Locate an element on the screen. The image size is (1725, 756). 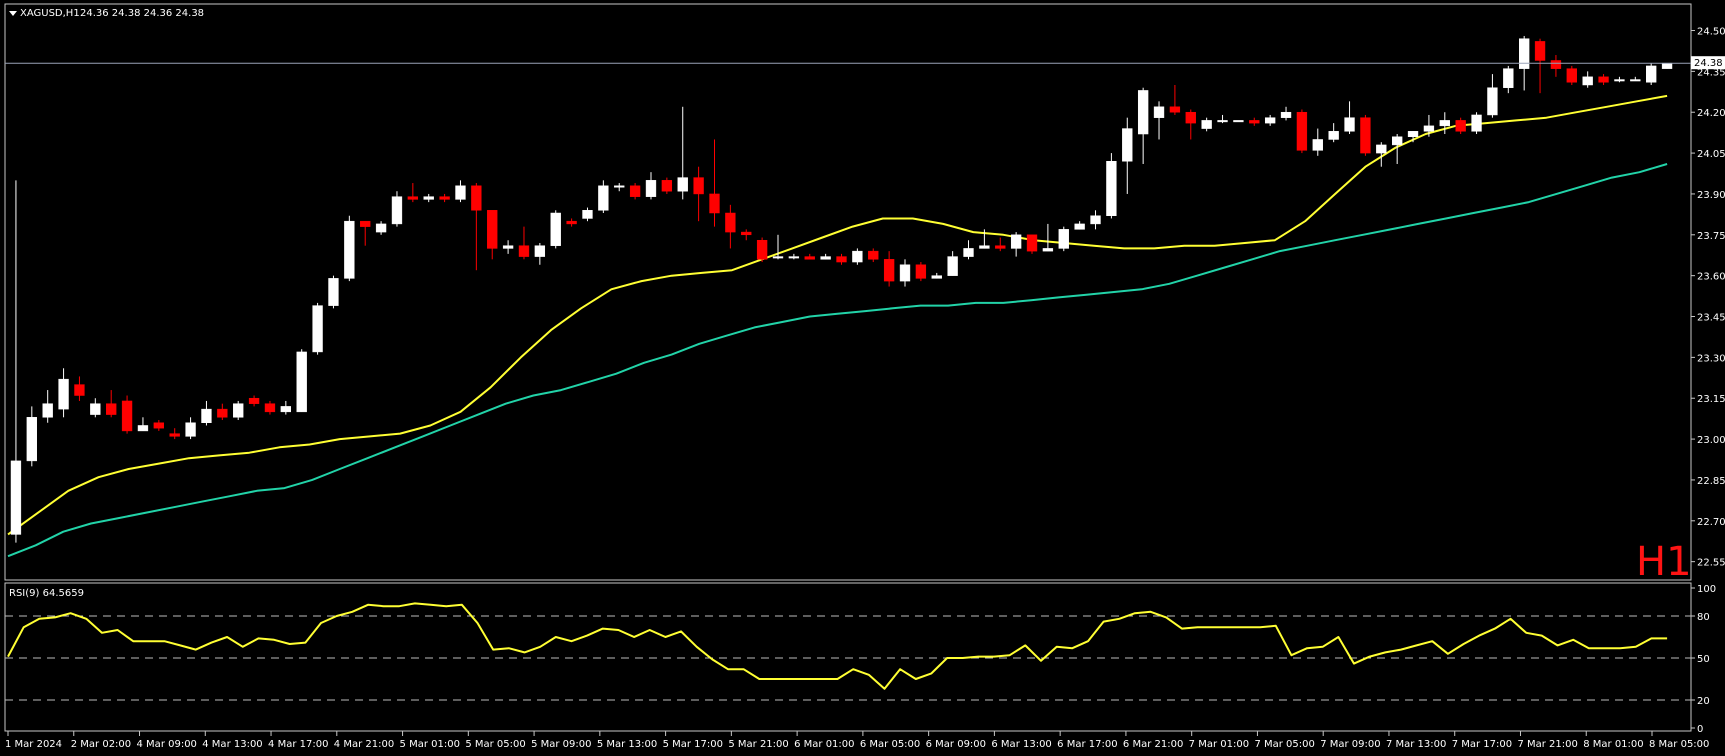
time-tick-label: 6 Mar 05:00 is located at coordinates (890, 744).